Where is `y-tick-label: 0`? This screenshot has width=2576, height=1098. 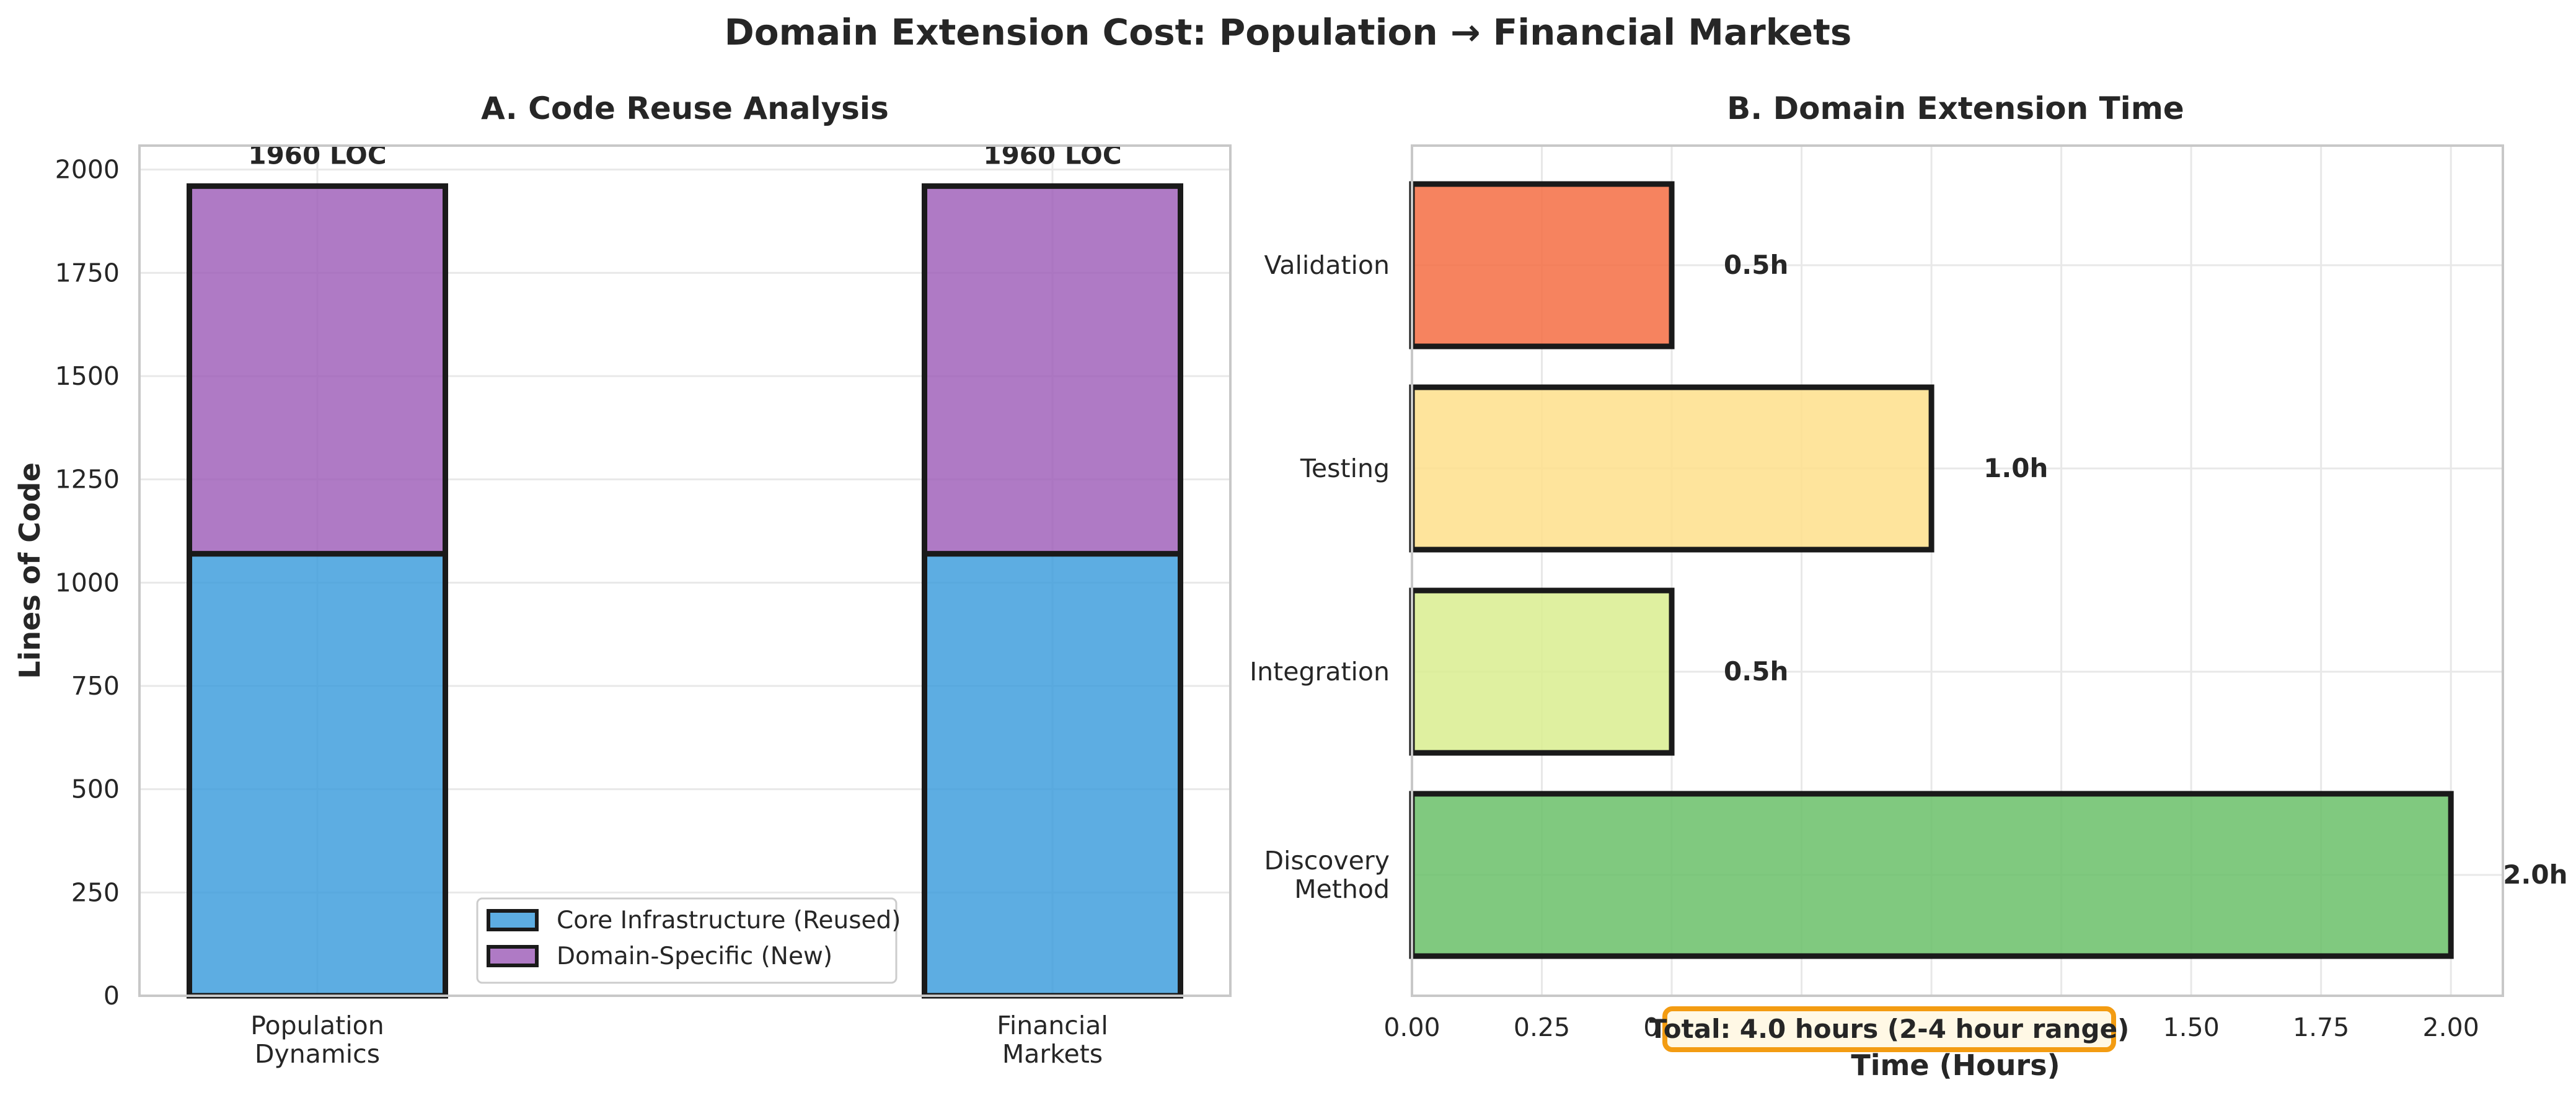 y-tick-label: 0 is located at coordinates (112, 996).